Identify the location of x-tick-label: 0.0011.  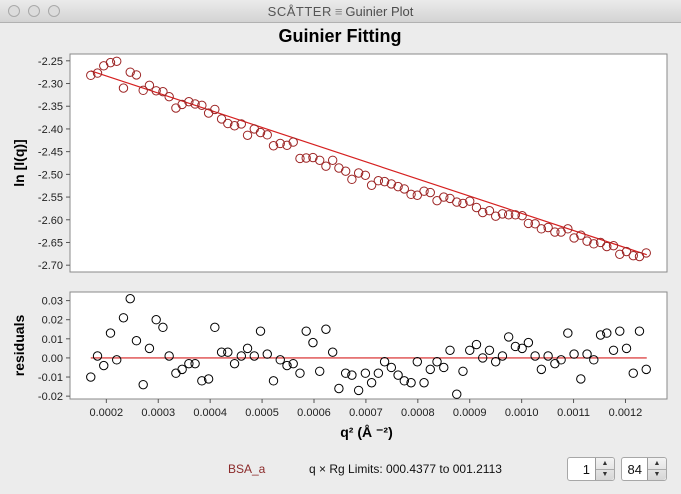
(573, 413).